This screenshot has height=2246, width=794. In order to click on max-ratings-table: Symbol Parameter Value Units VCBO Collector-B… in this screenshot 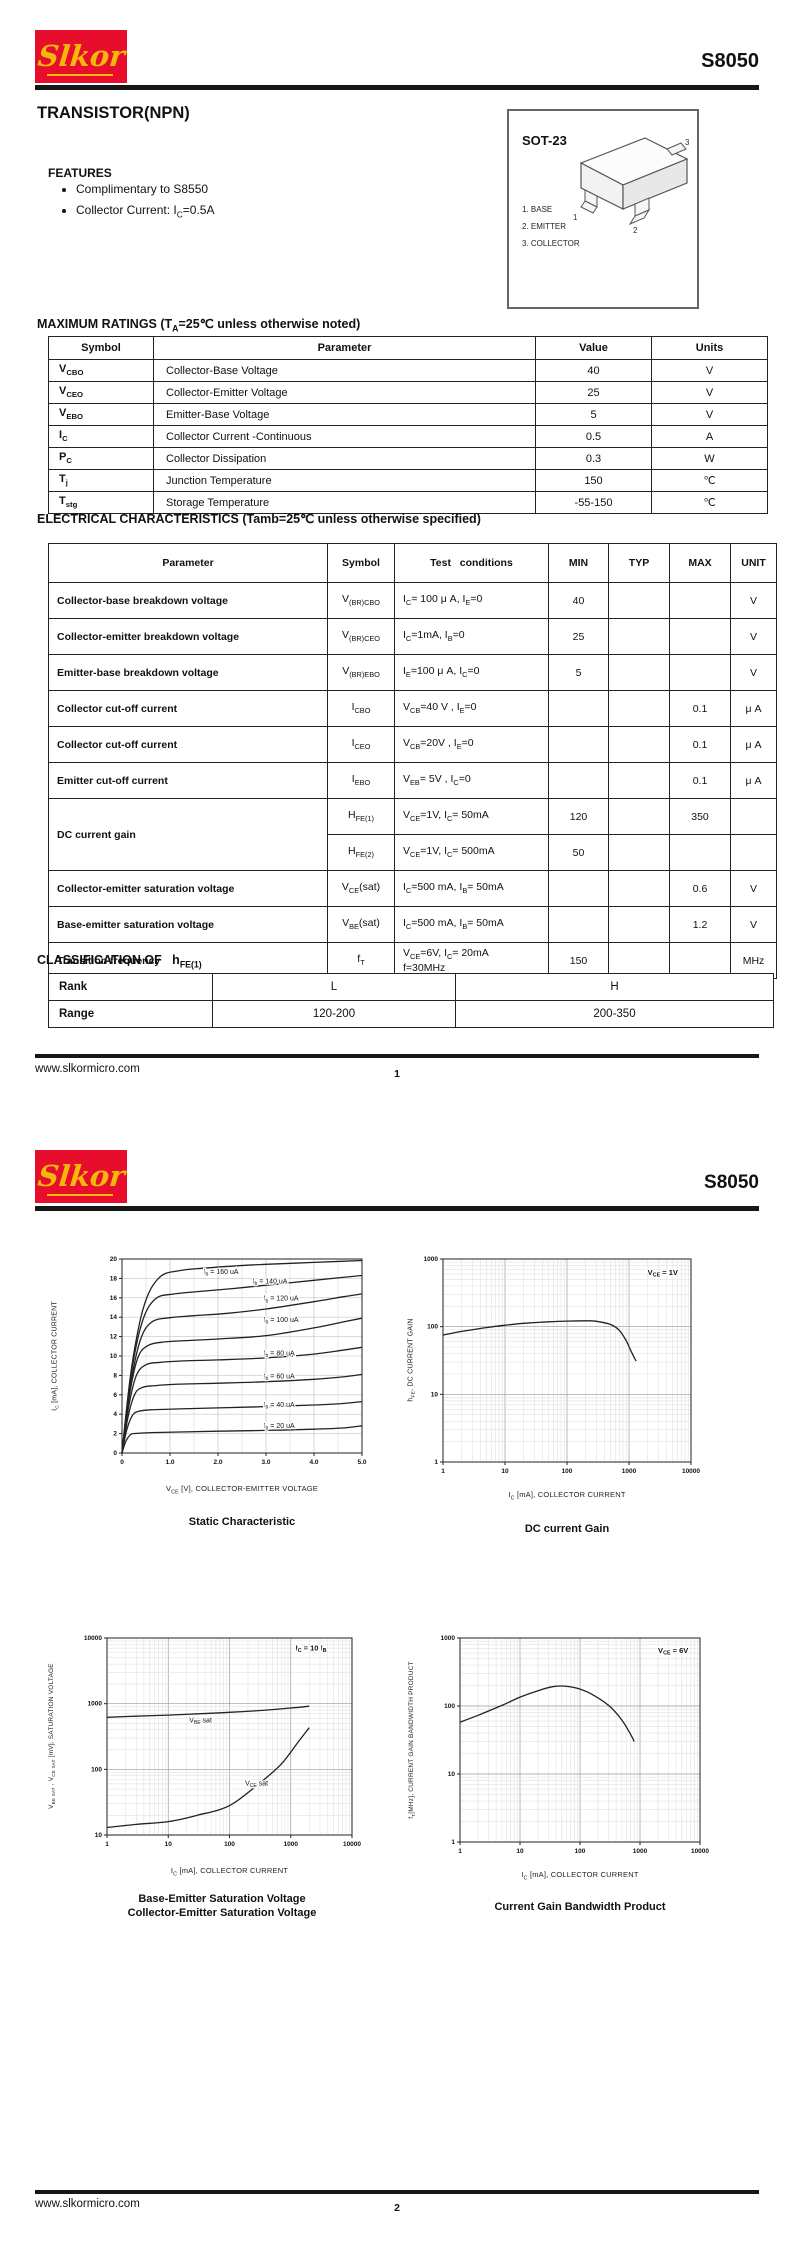, I will do `click(408, 425)`.